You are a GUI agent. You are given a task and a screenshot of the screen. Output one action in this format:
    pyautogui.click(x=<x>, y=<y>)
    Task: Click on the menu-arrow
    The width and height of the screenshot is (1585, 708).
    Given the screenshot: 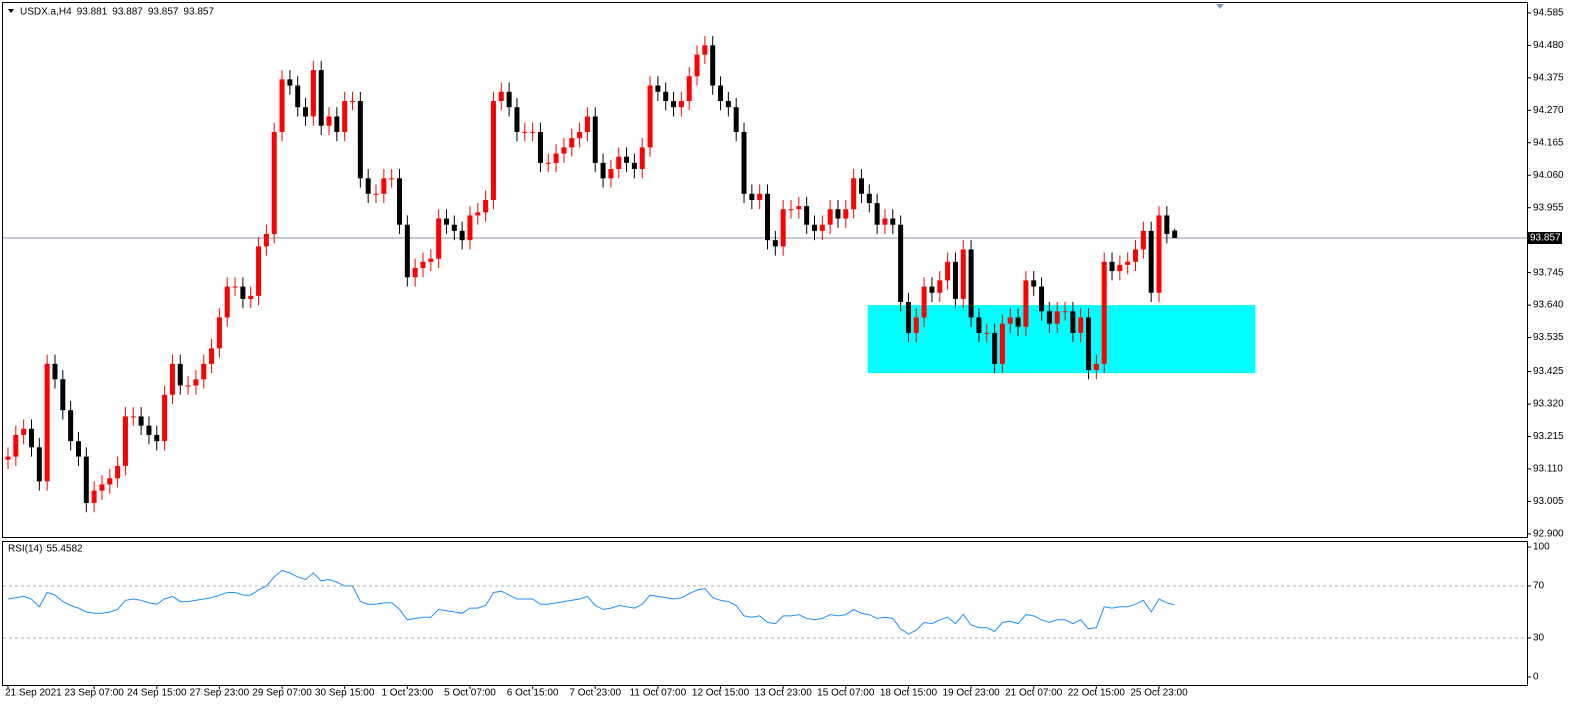 What is the action you would take?
    pyautogui.click(x=11, y=11)
    